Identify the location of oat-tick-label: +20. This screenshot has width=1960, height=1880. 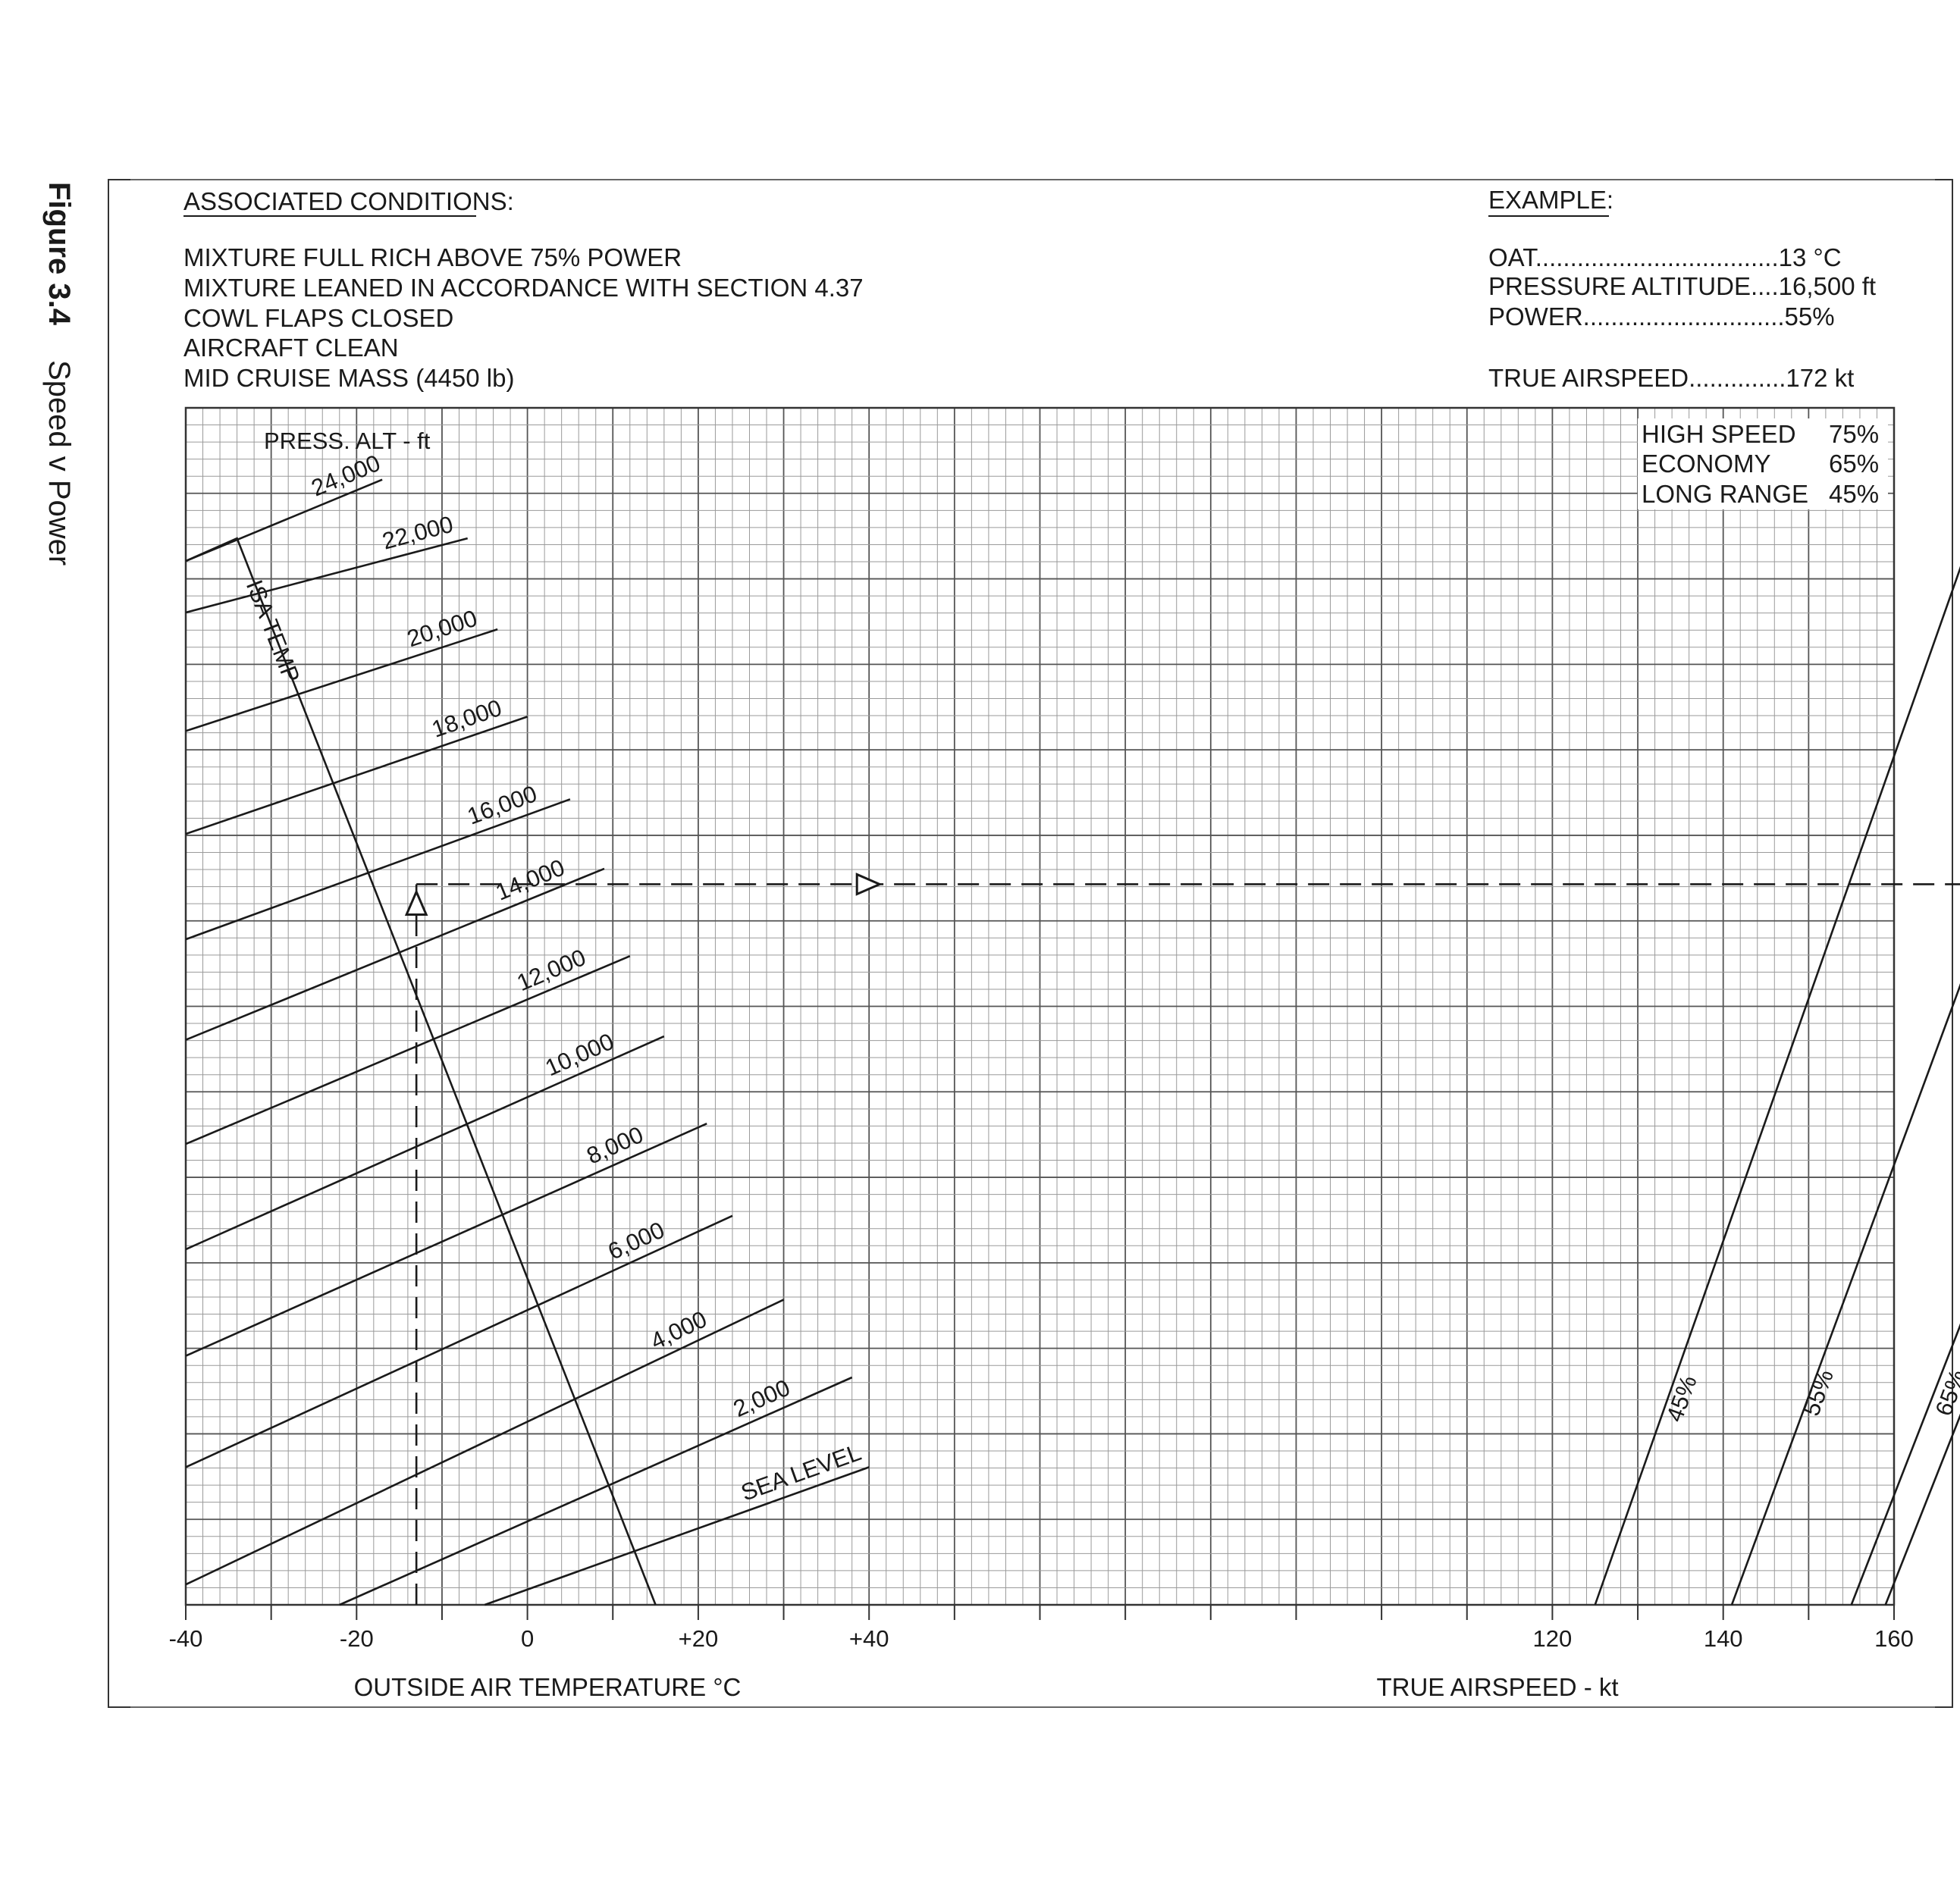
(699, 1638).